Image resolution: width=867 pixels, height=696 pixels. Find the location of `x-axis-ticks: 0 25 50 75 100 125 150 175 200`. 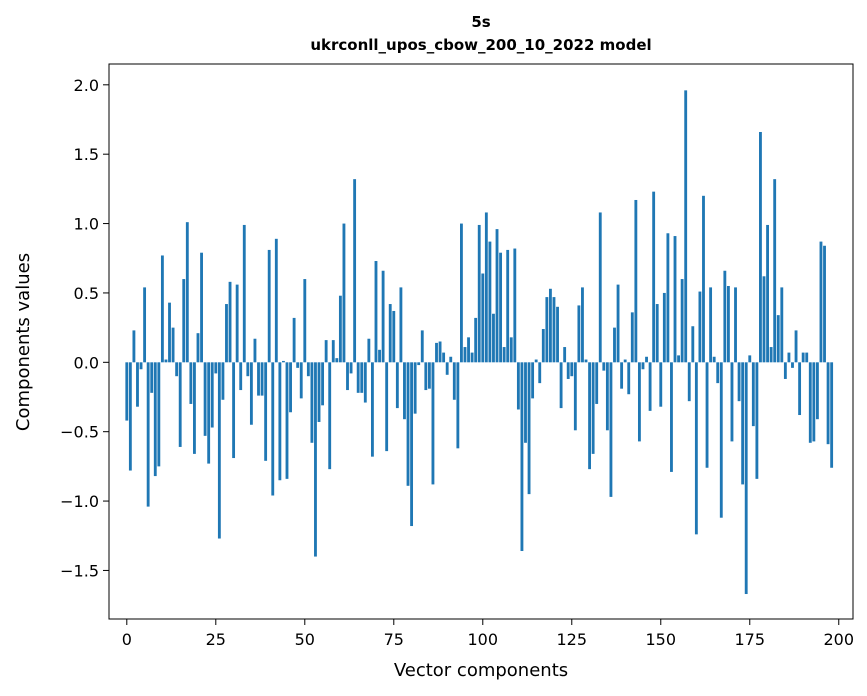

x-axis-ticks: 0 25 50 75 100 125 150 175 200 is located at coordinates (488, 634).